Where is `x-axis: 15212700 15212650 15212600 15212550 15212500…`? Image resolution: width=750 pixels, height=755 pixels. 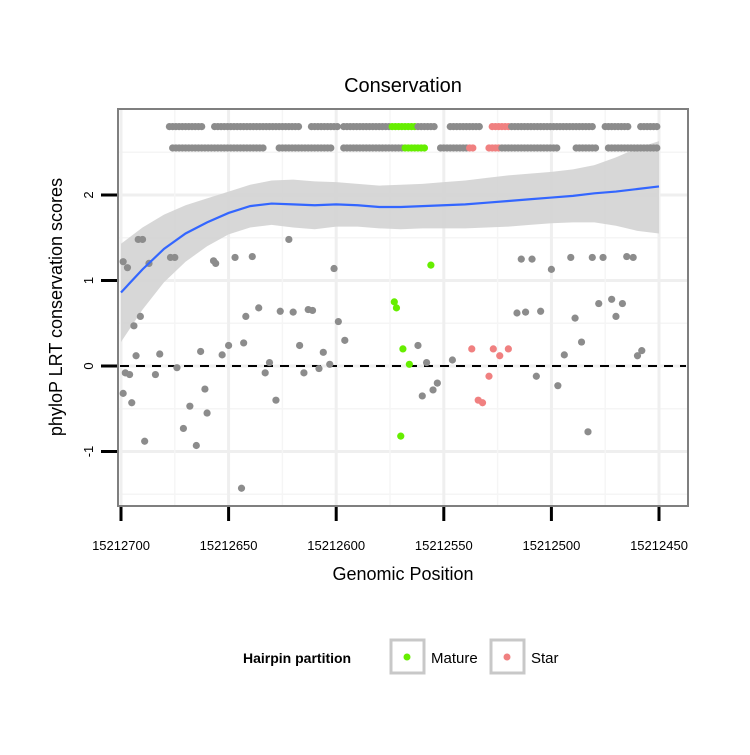
x-axis: 15212700 15212650 15212600 15212550 15212500… is located at coordinates (390, 530).